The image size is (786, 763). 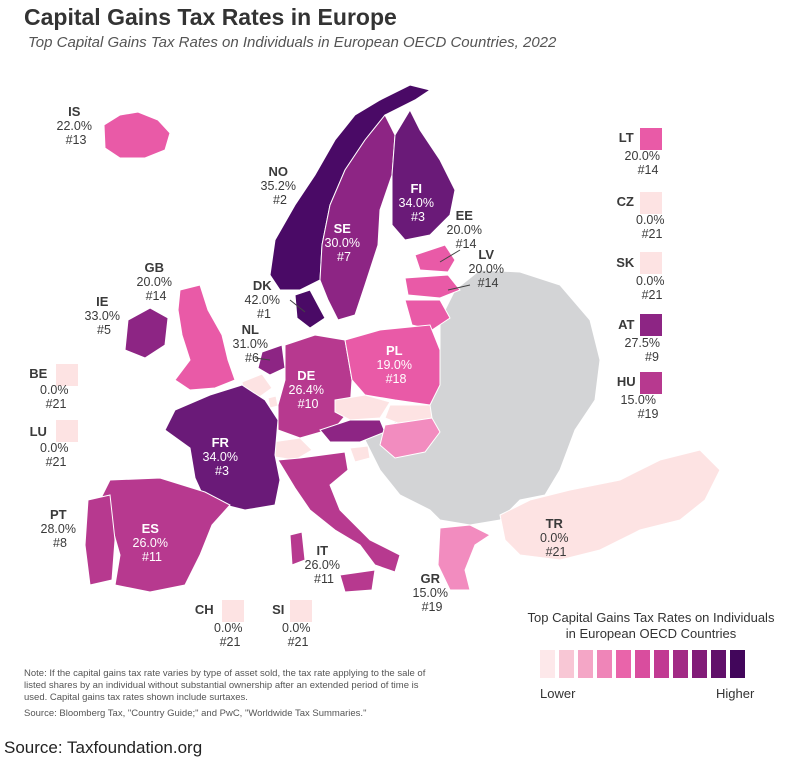 What do you see at coordinates (339, 512) in the screenshot?
I see `country-it` at bounding box center [339, 512].